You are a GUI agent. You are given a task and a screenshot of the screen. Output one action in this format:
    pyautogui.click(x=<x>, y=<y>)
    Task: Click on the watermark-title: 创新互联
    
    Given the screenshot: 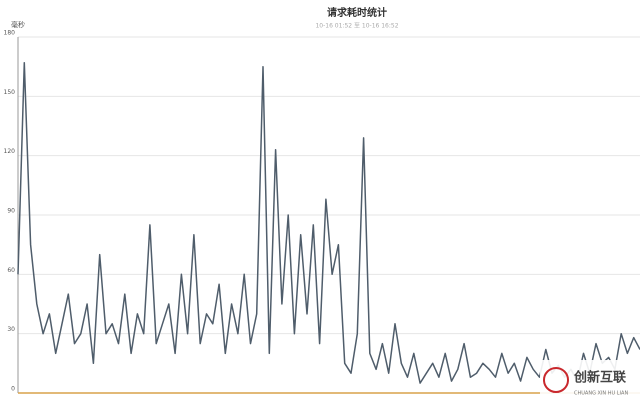 What is the action you would take?
    pyautogui.click(x=599, y=378)
    